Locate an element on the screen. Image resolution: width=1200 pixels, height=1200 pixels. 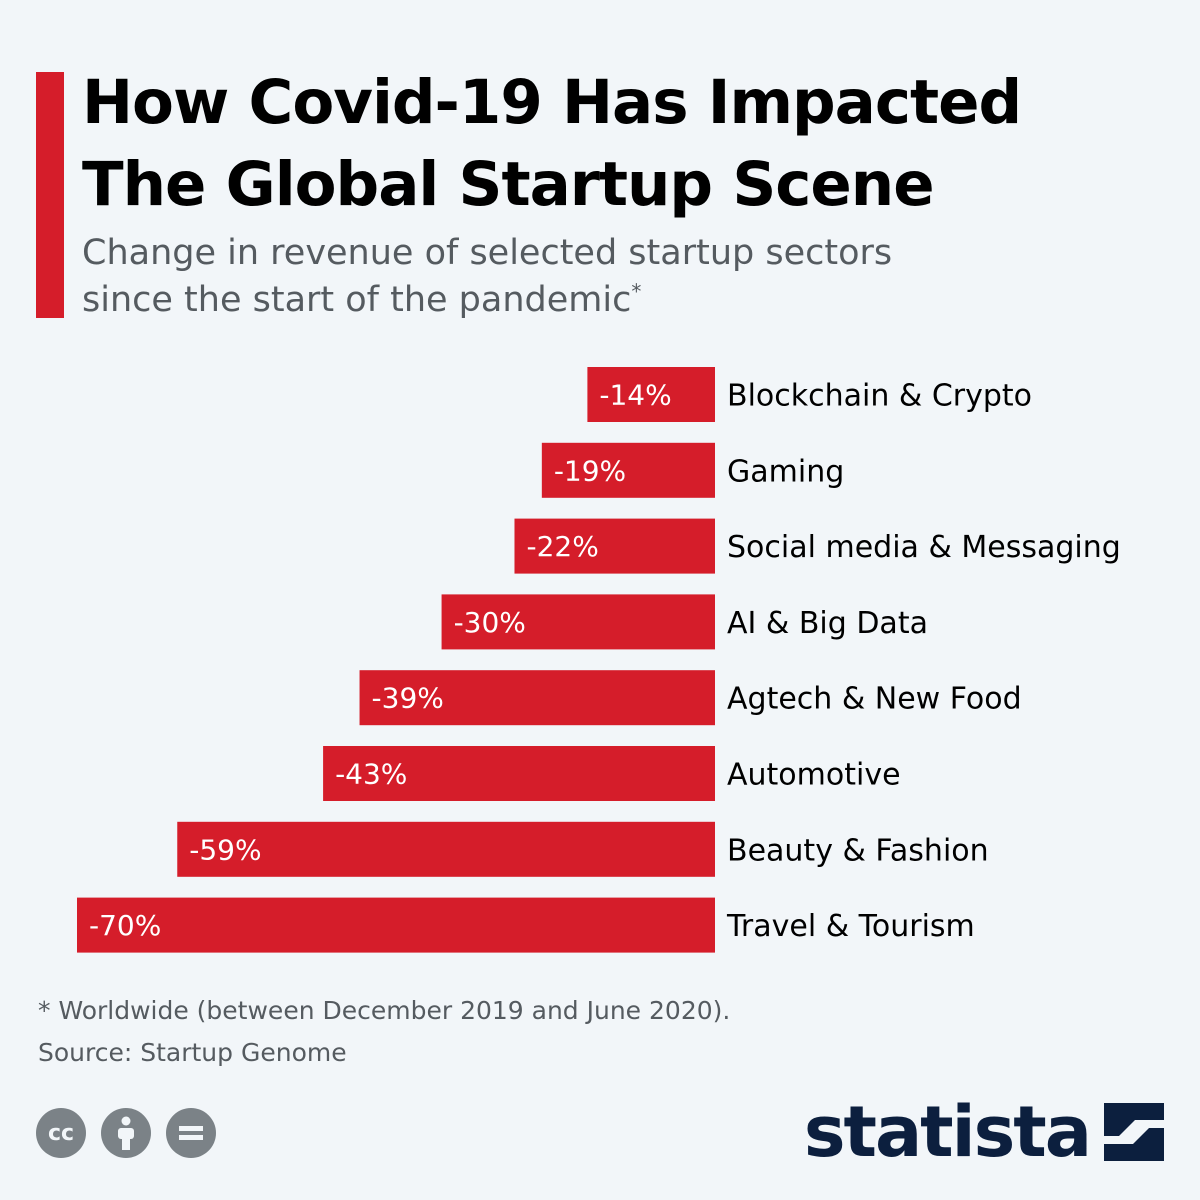
statista-brand: statista is located at coordinates (984, 1132).